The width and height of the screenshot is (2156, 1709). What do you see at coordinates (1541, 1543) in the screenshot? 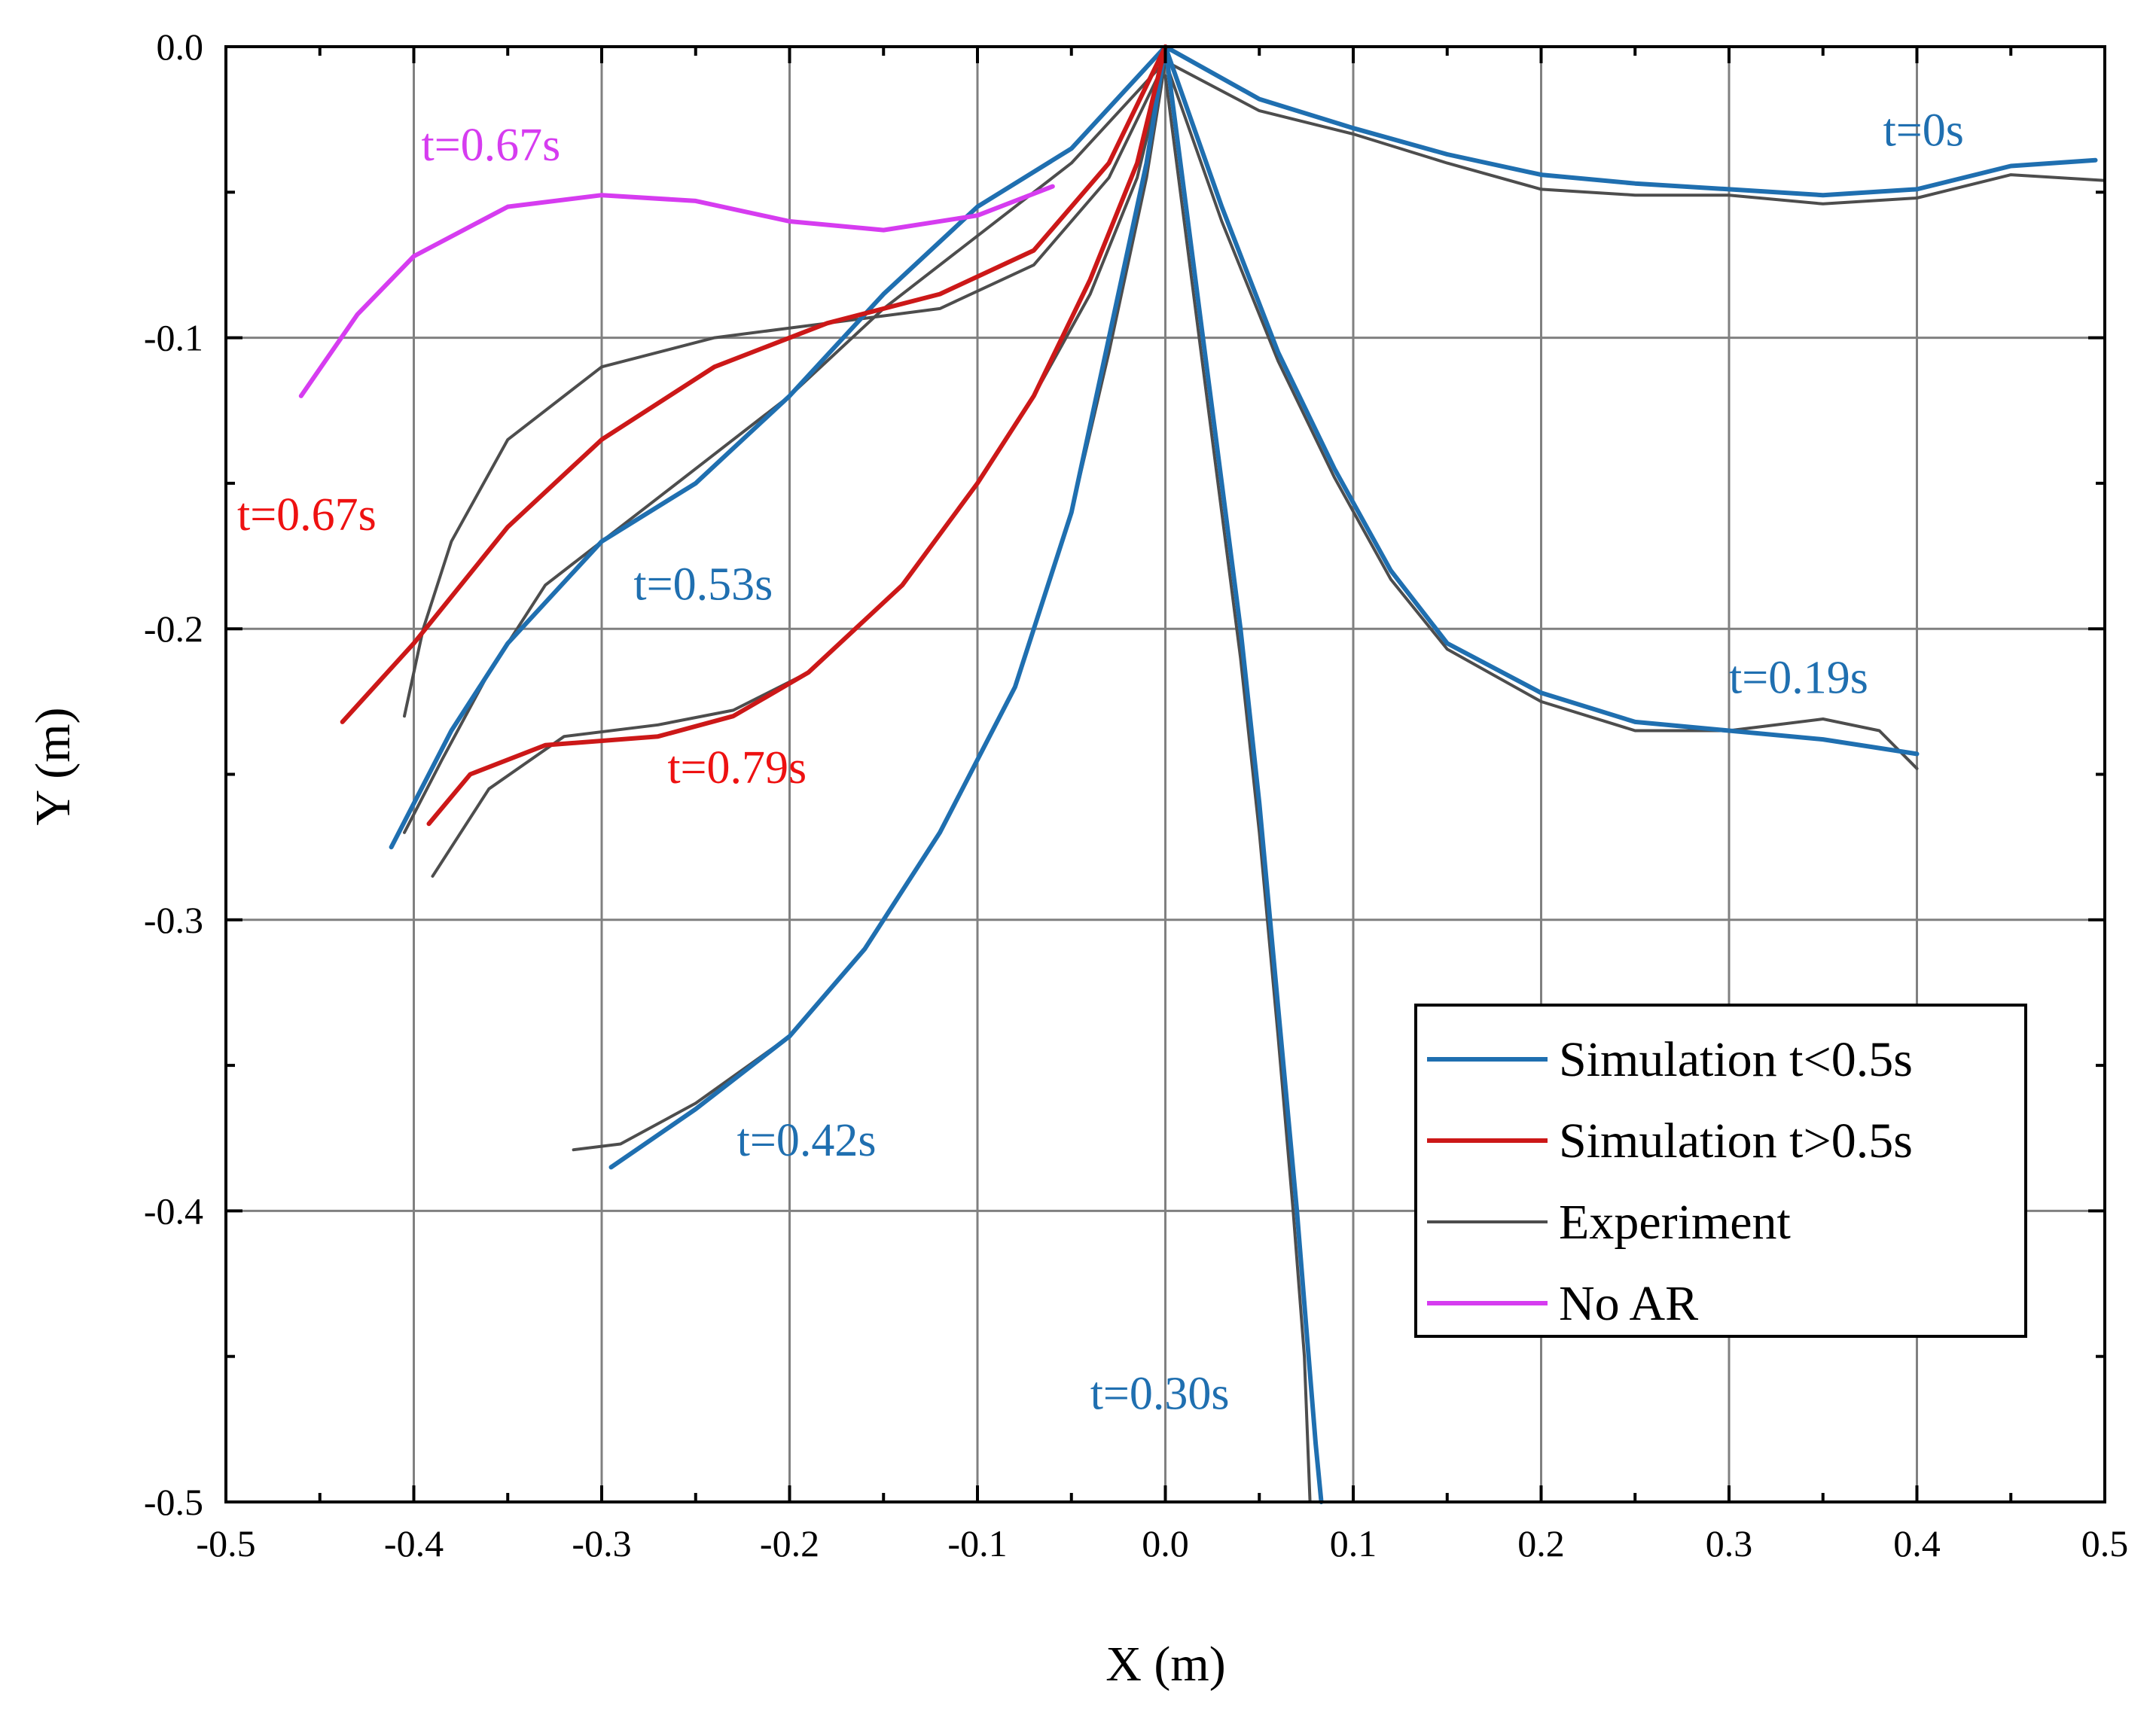
I see `x-tick-label: 0.2` at bounding box center [1541, 1543].